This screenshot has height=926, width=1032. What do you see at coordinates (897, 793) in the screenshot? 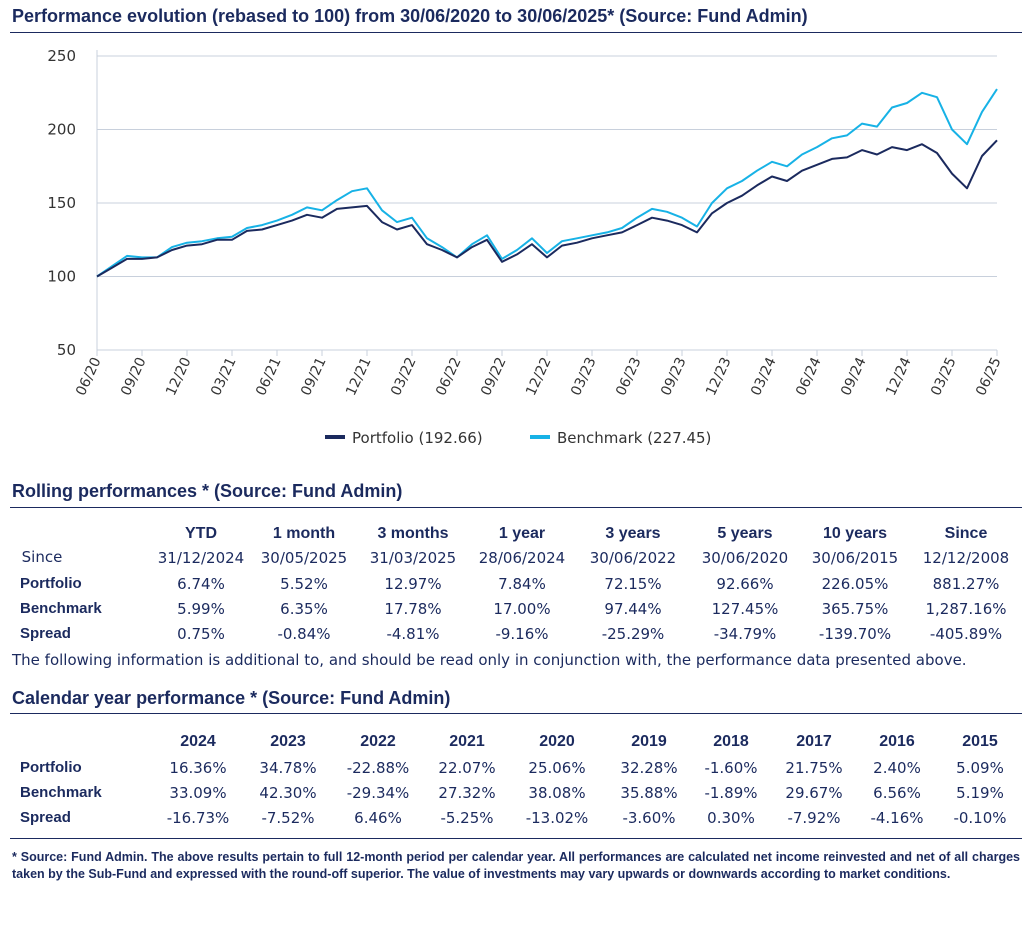
I see `table-cell: 6.56%` at bounding box center [897, 793].